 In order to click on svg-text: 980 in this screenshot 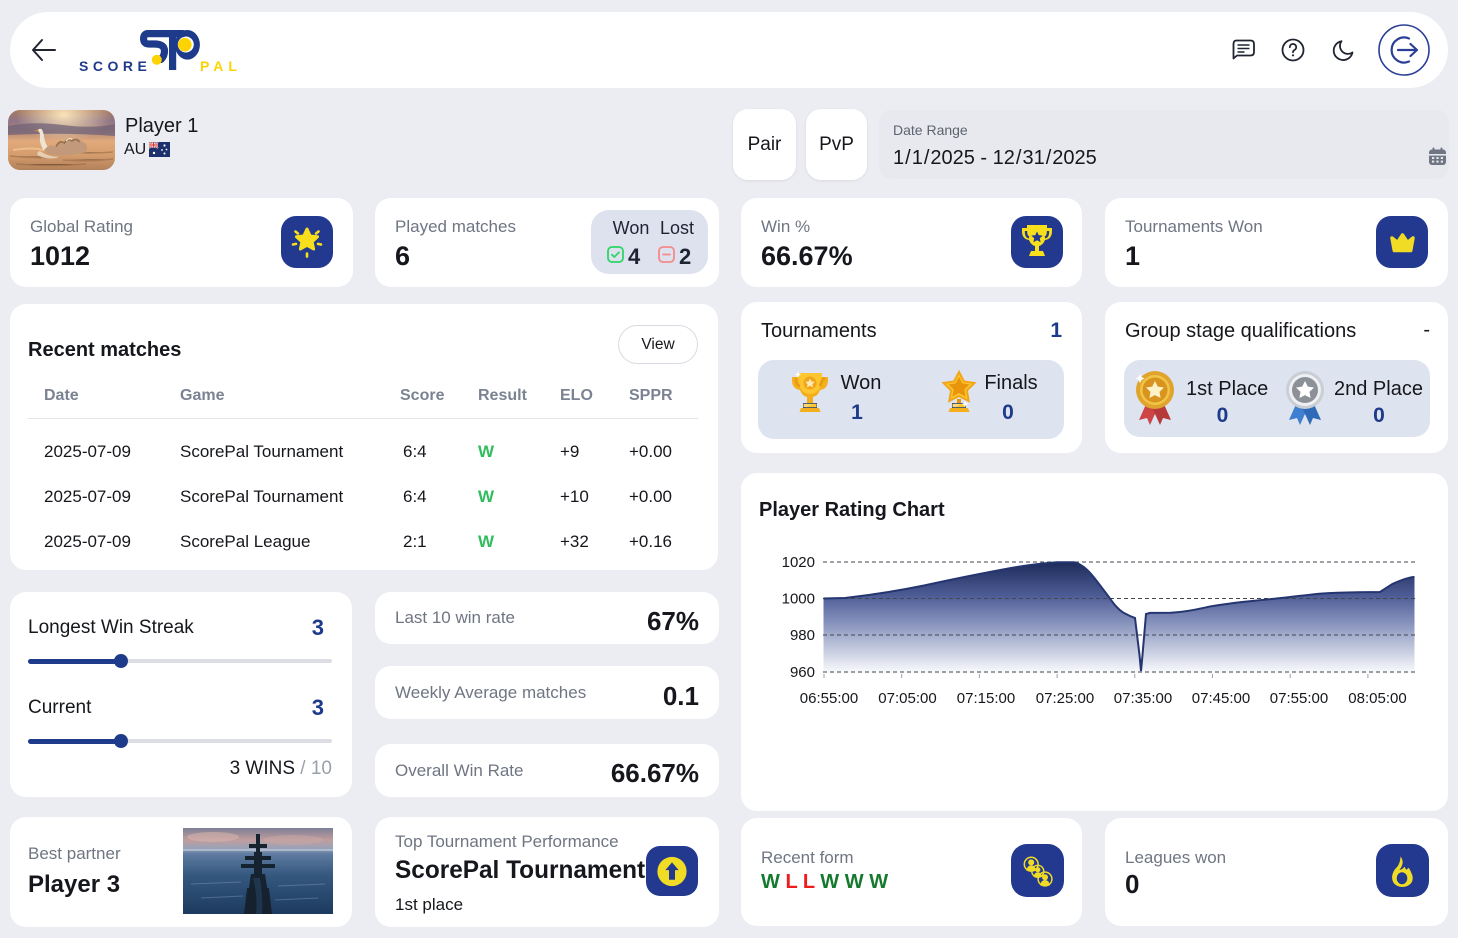, I will do `click(802, 635)`.